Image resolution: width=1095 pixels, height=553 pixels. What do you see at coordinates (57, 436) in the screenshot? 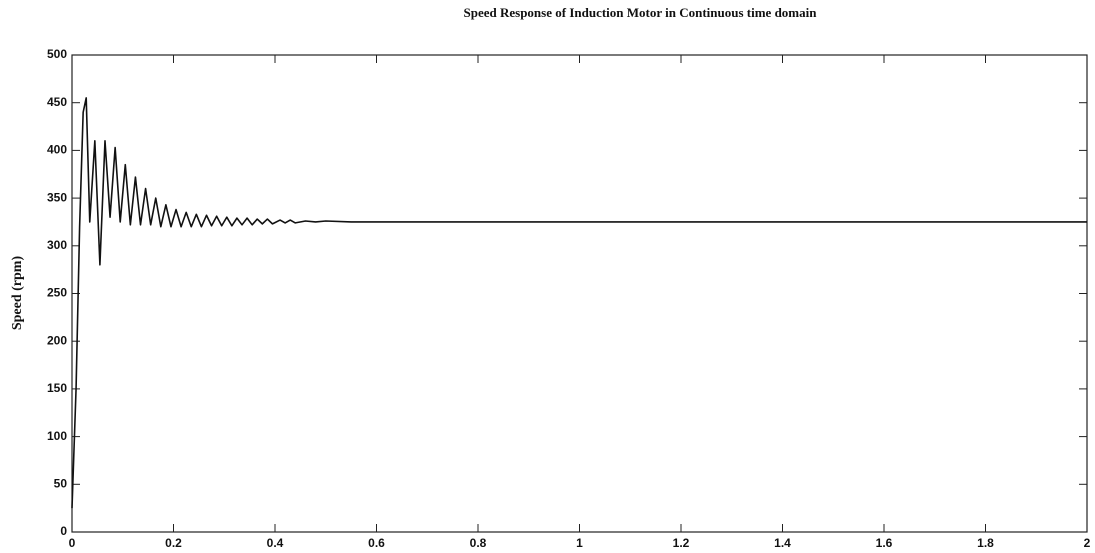
I see `y-tick-label: 100` at bounding box center [57, 436].